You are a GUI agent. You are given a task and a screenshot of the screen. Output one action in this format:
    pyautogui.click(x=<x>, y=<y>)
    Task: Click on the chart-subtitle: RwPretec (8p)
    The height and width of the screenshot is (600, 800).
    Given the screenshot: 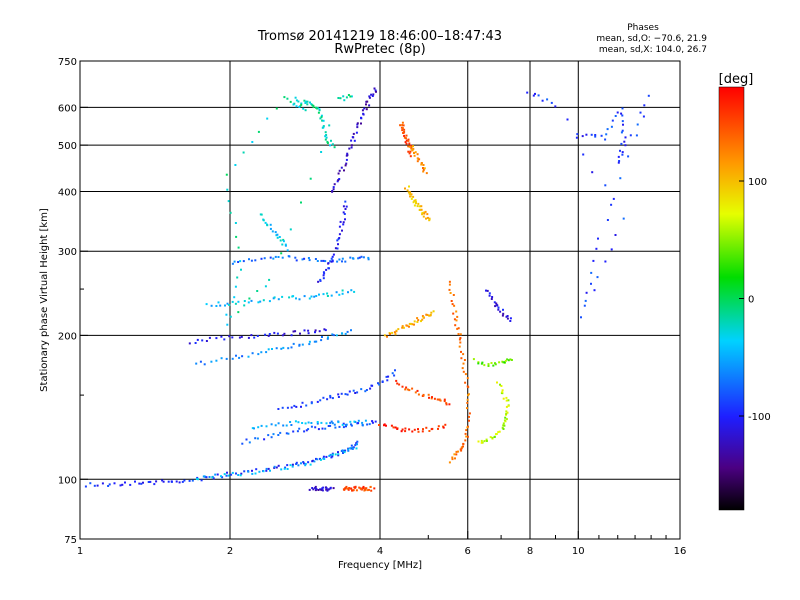 What is the action you would take?
    pyautogui.click(x=379, y=49)
    